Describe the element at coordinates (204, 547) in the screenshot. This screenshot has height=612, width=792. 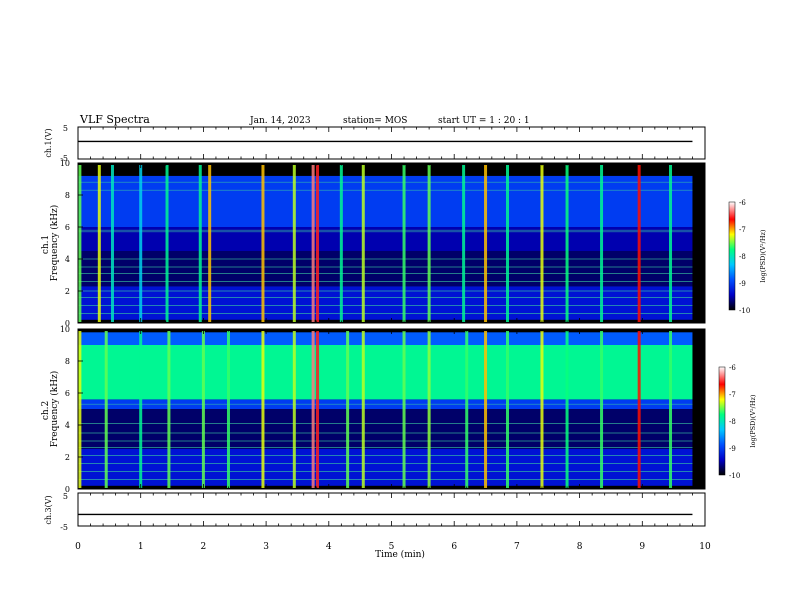
I see `x-tick-label: 2` at that location.